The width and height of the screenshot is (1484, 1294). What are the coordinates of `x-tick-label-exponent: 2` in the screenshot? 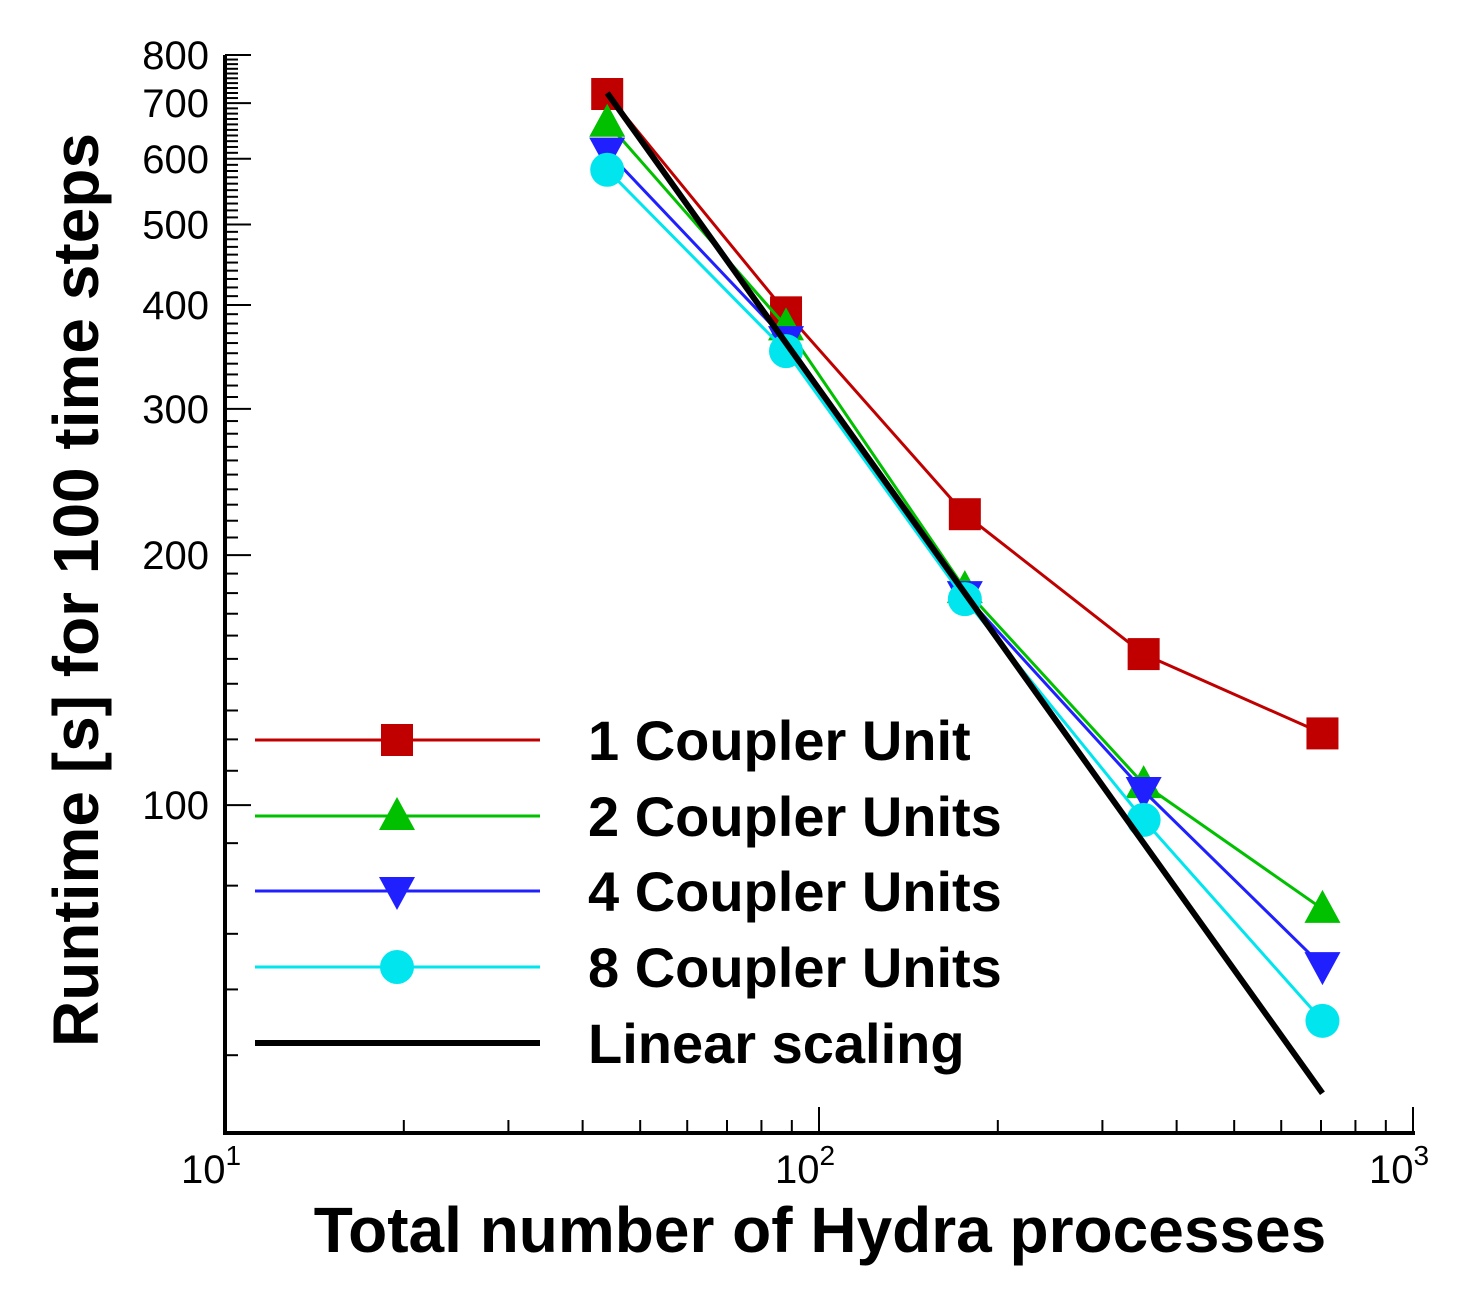 It's located at (827, 1155).